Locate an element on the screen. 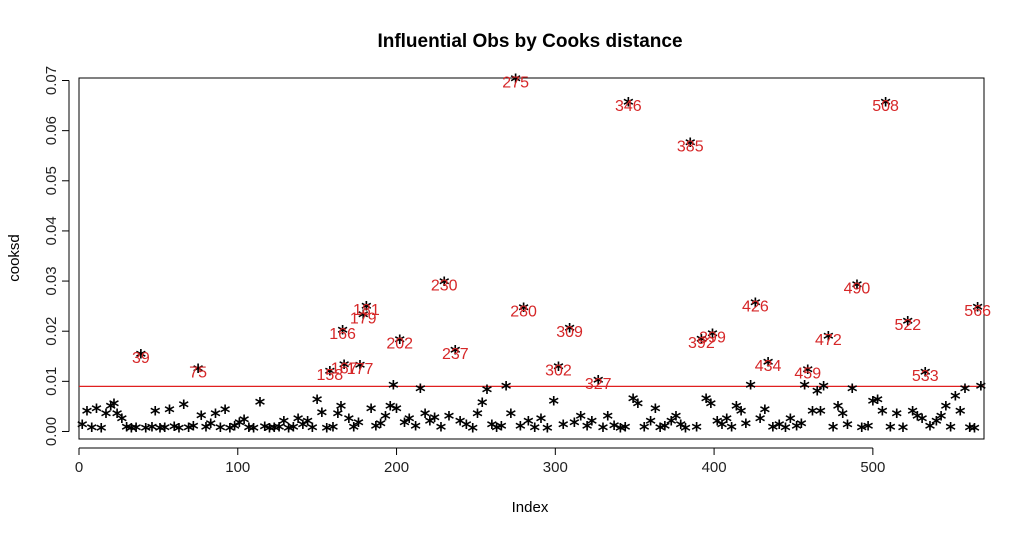  observation-label: 327 is located at coordinates (598, 384).